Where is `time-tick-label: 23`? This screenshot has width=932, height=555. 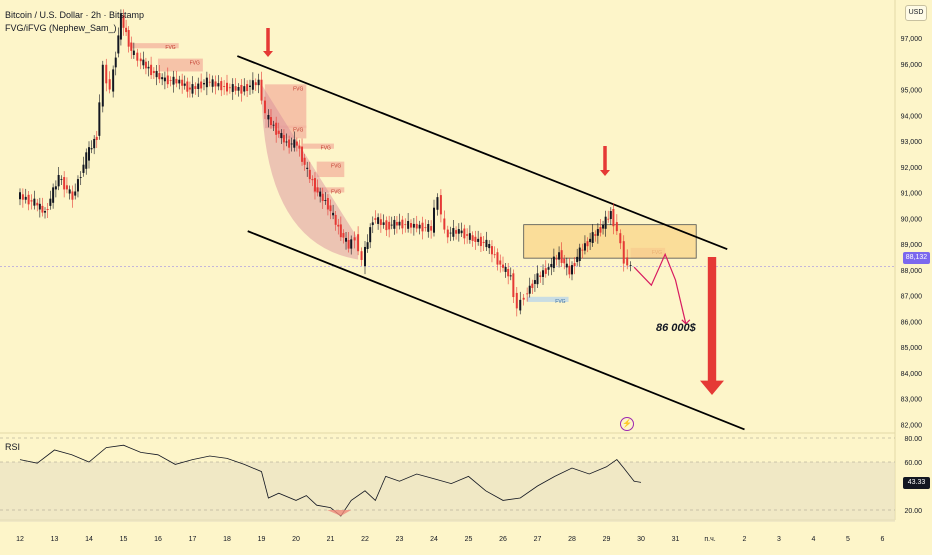 time-tick-label: 23 is located at coordinates (400, 539).